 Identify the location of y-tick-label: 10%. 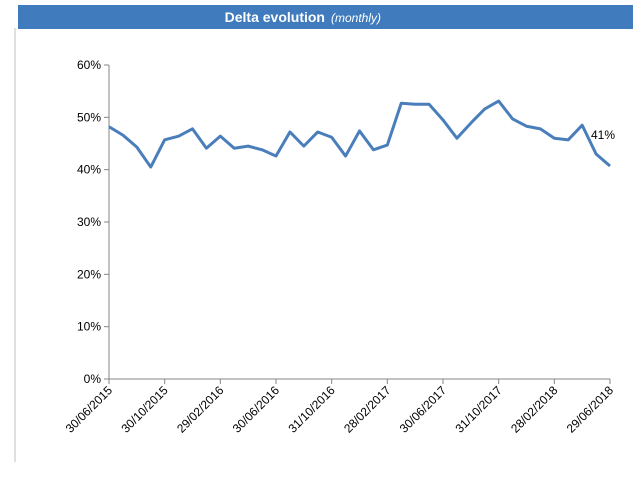
(89, 327).